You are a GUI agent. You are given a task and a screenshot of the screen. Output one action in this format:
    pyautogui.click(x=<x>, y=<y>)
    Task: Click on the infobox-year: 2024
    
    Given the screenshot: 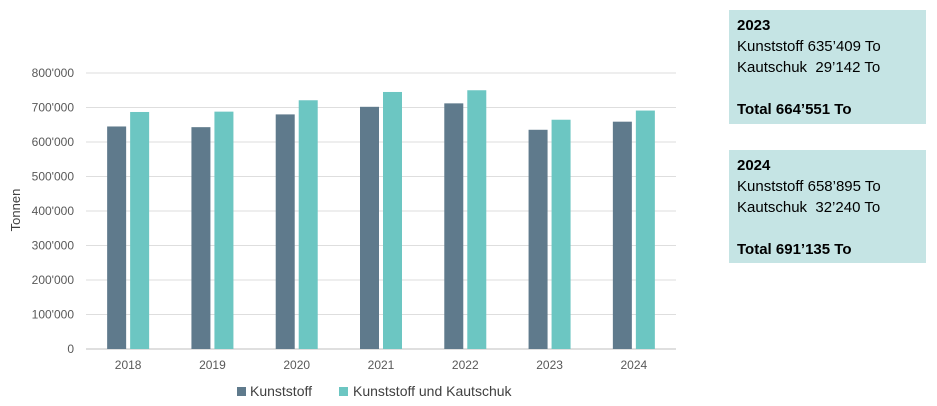 What is the action you would take?
    pyautogui.click(x=754, y=165)
    